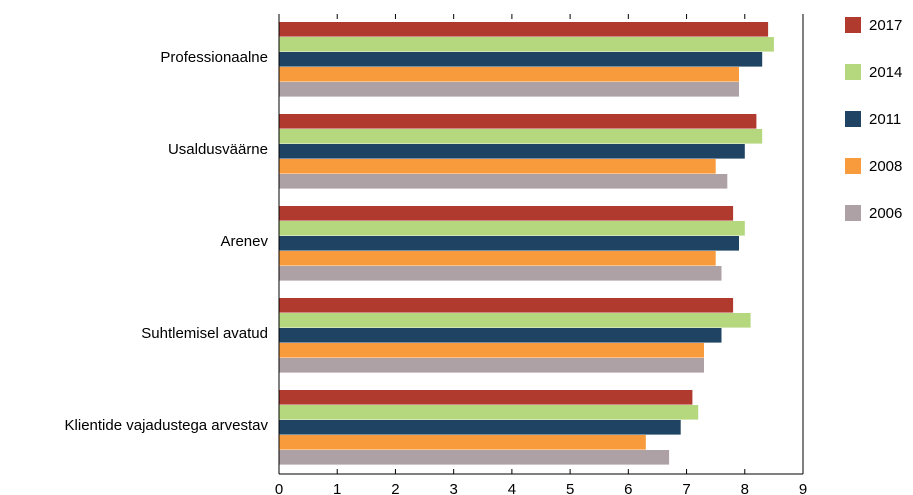 Image resolution: width=913 pixels, height=495 pixels. I want to click on x-tick-label: 7, so click(686, 488).